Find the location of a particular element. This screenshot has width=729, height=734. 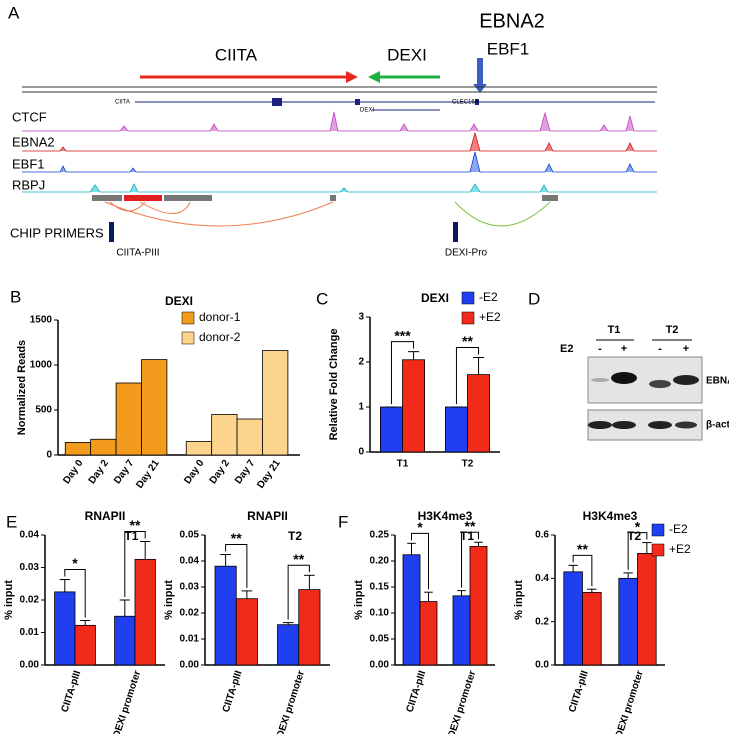

y-tick-label: 0.4 is located at coordinates (542, 578).